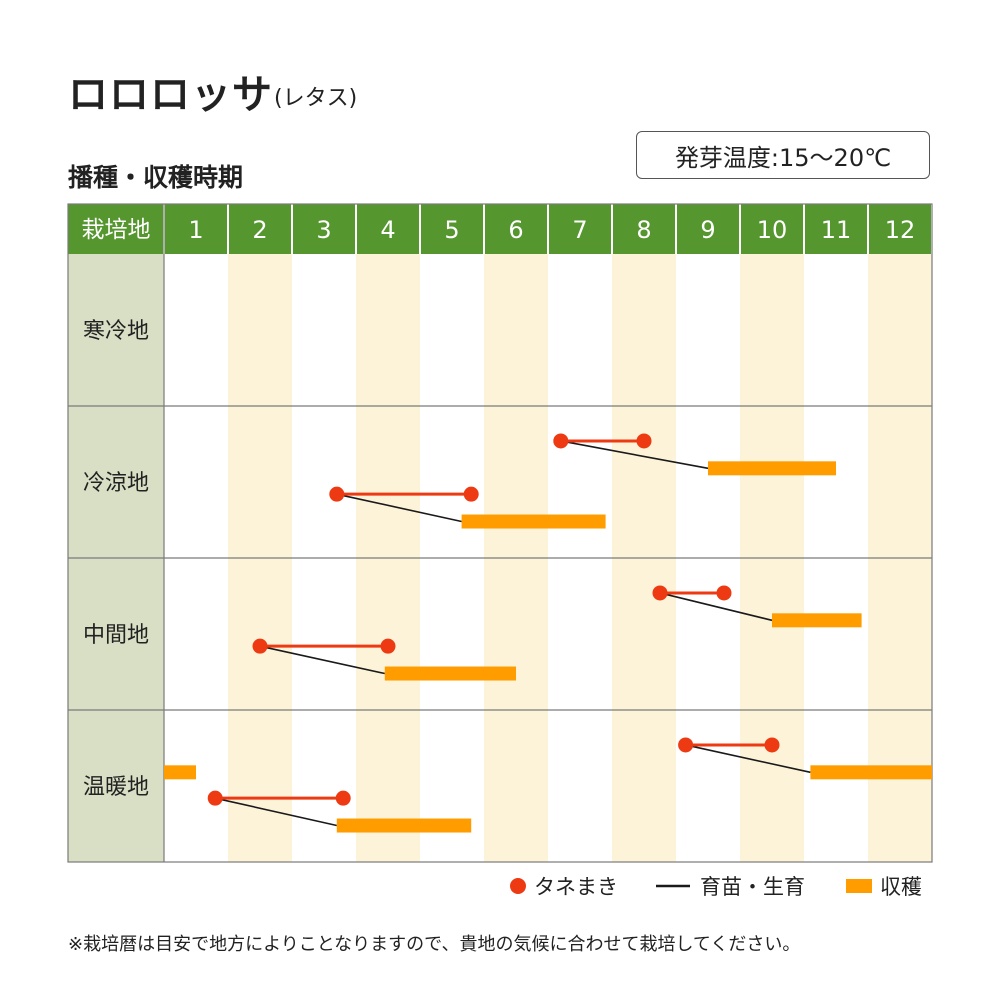 This screenshot has width=1000, height=1000. What do you see at coordinates (116, 331) in the screenshot?
I see `region-label: 寒冷地` at bounding box center [116, 331].